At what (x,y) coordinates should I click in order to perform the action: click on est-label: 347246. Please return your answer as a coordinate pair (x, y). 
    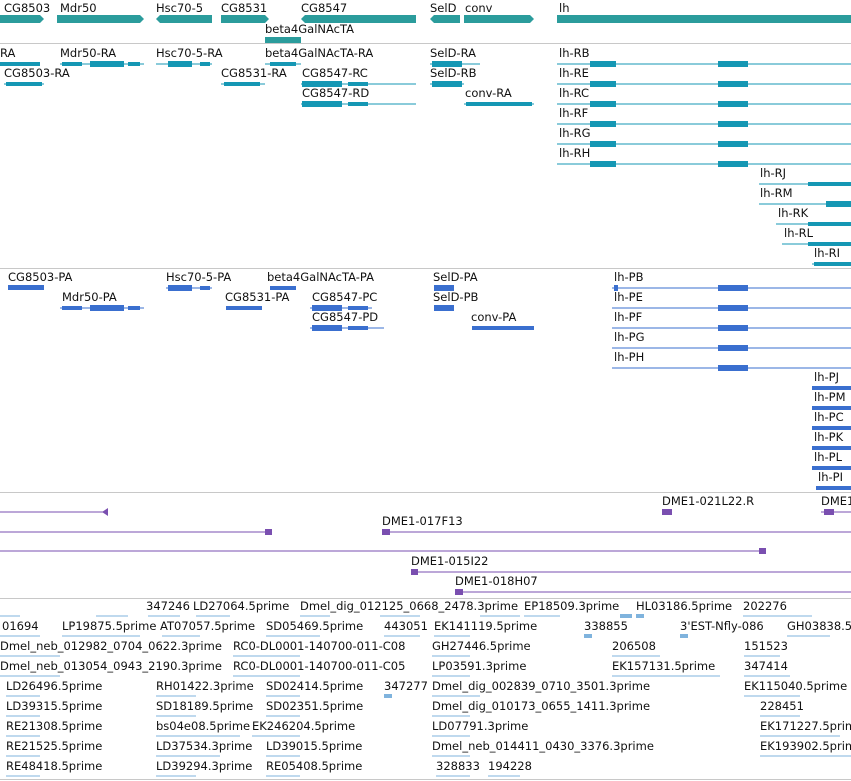
    Looking at the image, I should click on (168, 606).